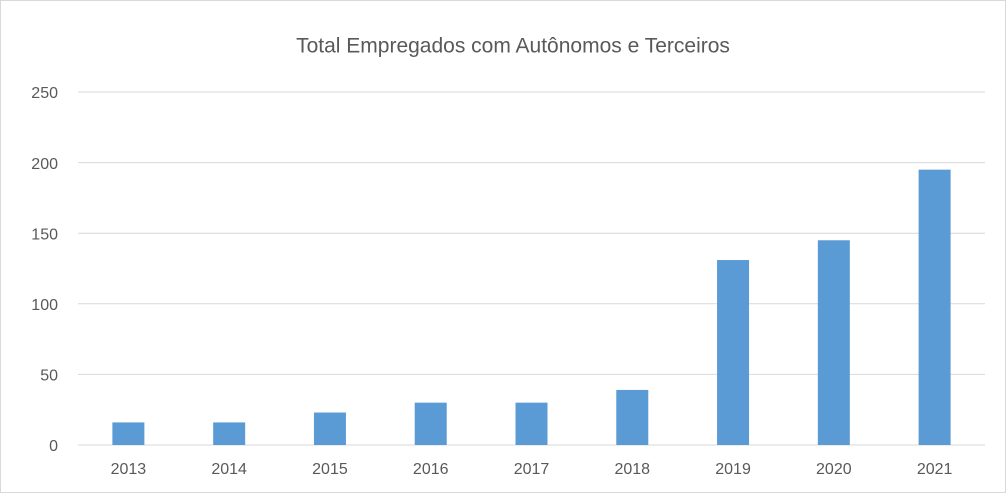 Image resolution: width=1006 pixels, height=493 pixels. Describe the element at coordinates (733, 469) in the screenshot. I see `x-tick-label: 2019` at that location.